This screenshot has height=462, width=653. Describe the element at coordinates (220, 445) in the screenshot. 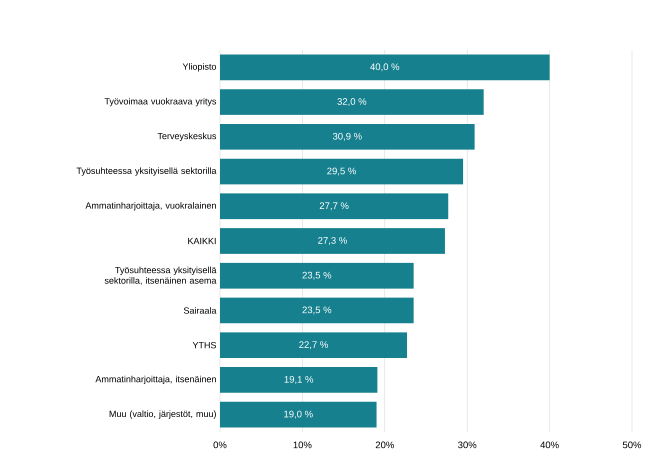

I see `x-tick-label: 0%` at that location.